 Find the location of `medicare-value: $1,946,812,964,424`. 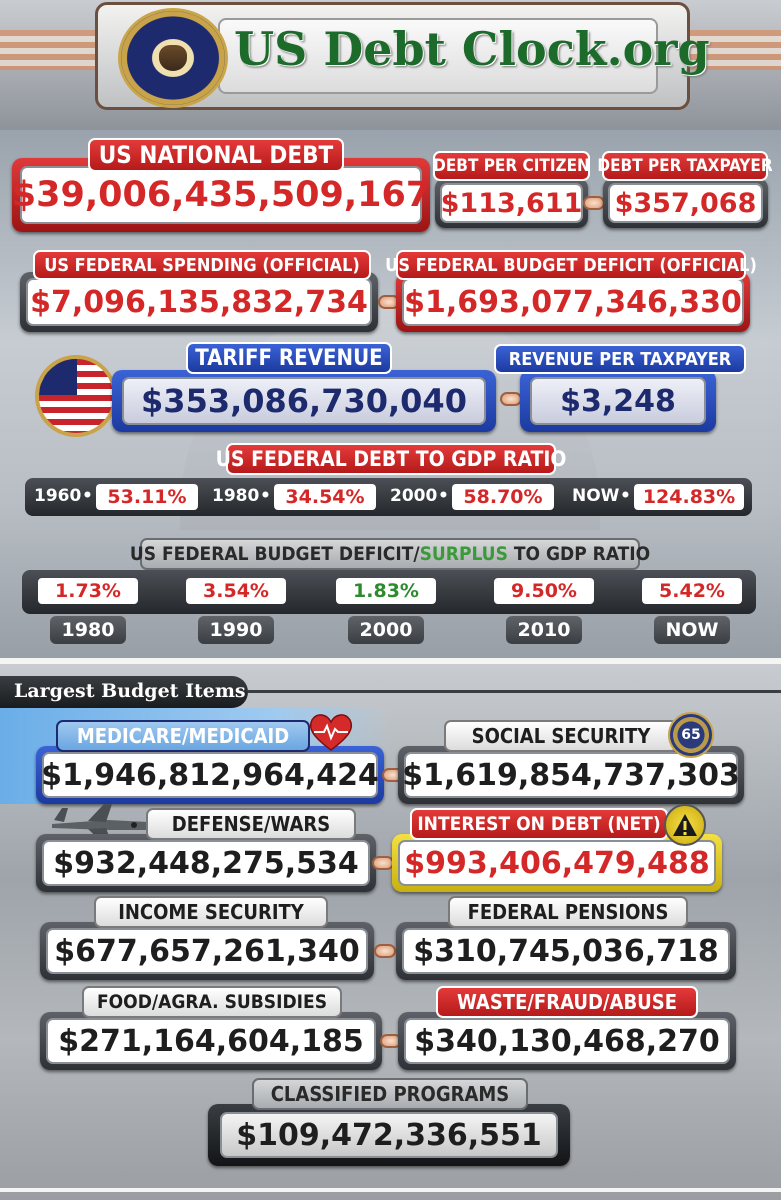

medicare-value: $1,946,812,964,424 is located at coordinates (210, 775).